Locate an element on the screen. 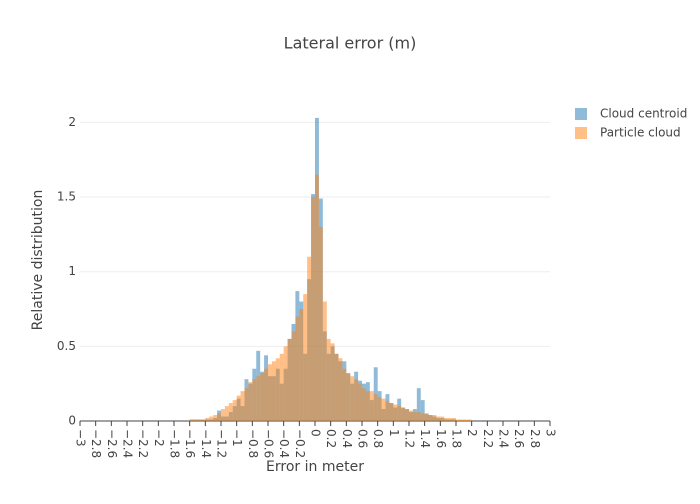 The width and height of the screenshot is (700, 504). x-tick-label: 0.4 is located at coordinates (347, 438).